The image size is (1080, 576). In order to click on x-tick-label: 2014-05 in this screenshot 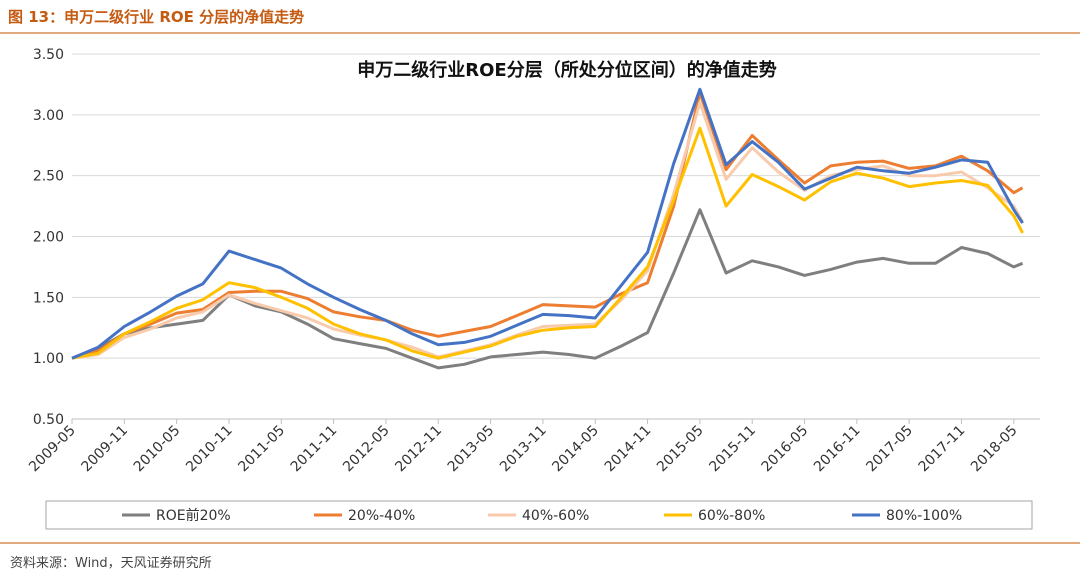, I will do `click(575, 449)`.